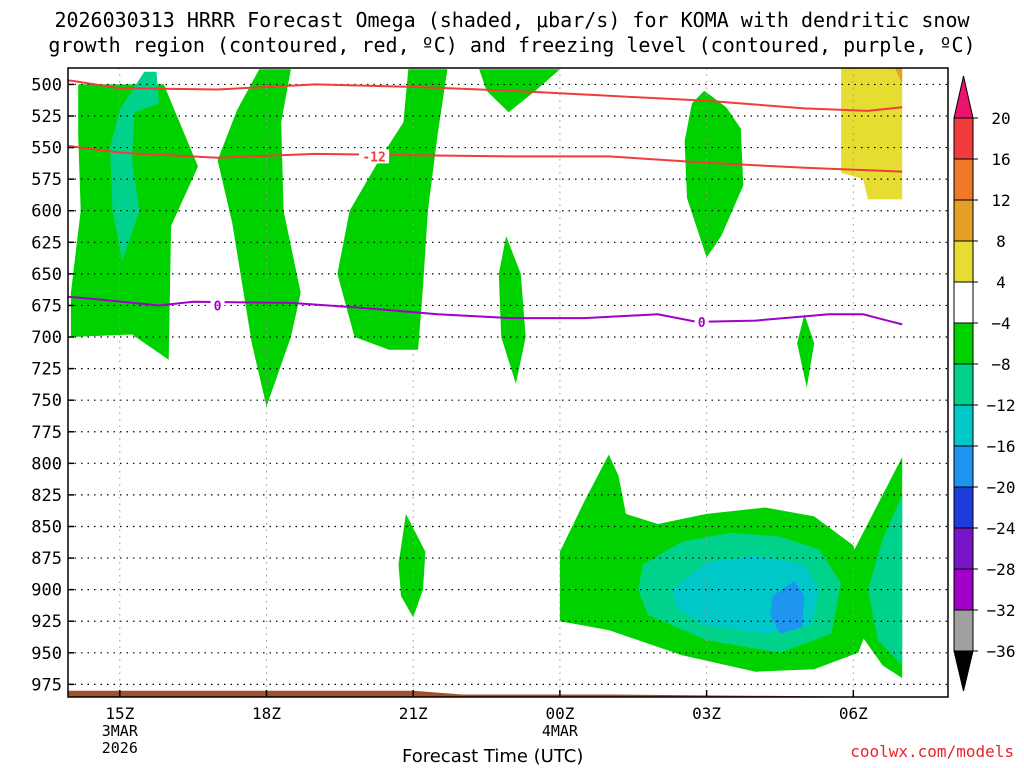 Image resolution: width=1024 pixels, height=768 pixels. What do you see at coordinates (1001, 528) in the screenshot?
I see `colorbar-label-10: −24` at bounding box center [1001, 528].